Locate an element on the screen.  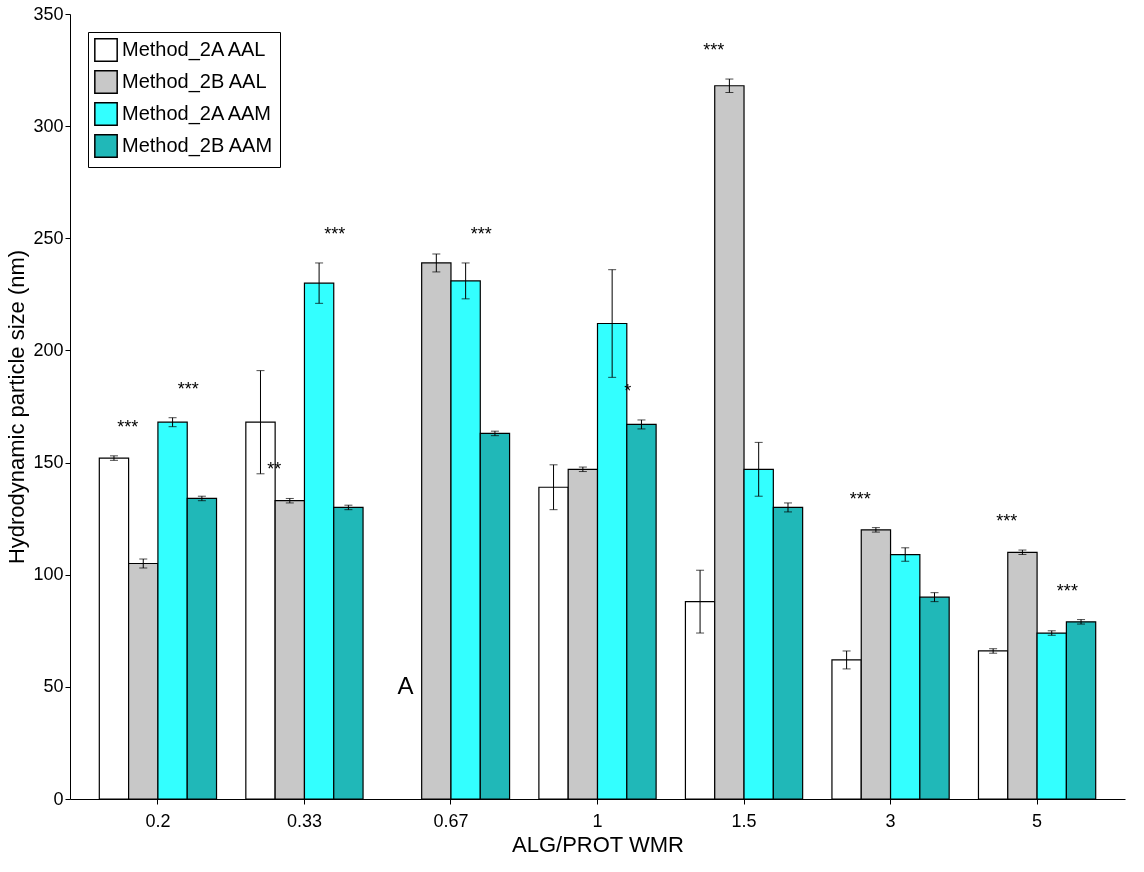
y-tick-label: 300 is located at coordinates (48, 125).